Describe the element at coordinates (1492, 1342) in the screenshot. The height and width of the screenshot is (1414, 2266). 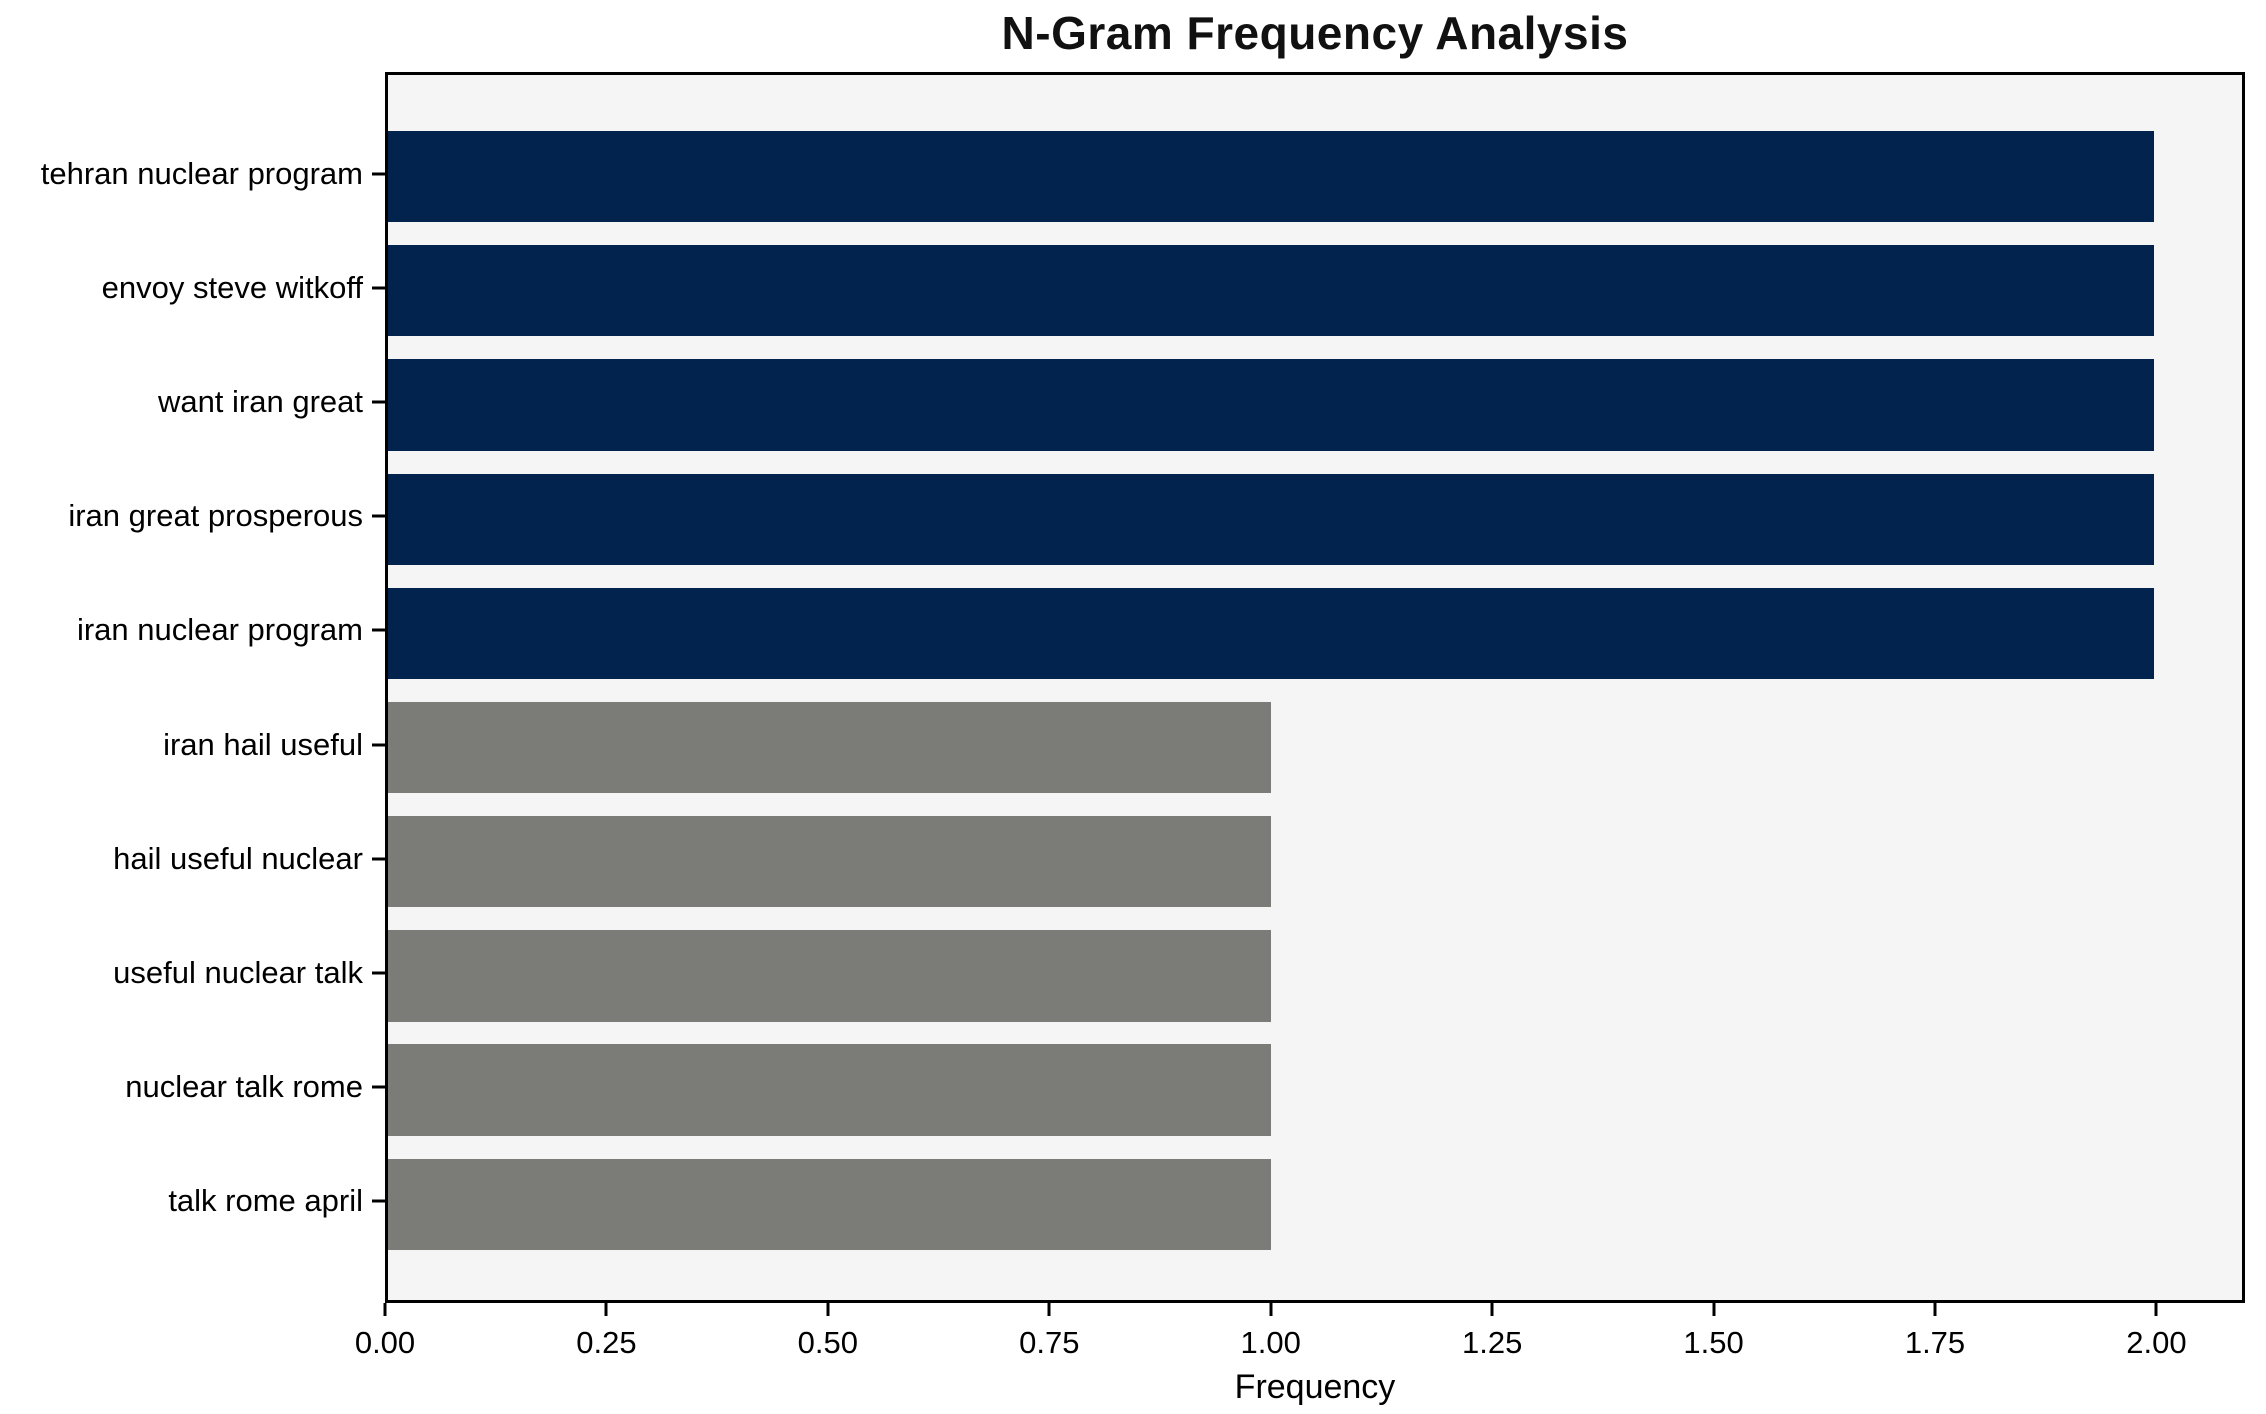
I see `x-tick-label: 1.25` at that location.